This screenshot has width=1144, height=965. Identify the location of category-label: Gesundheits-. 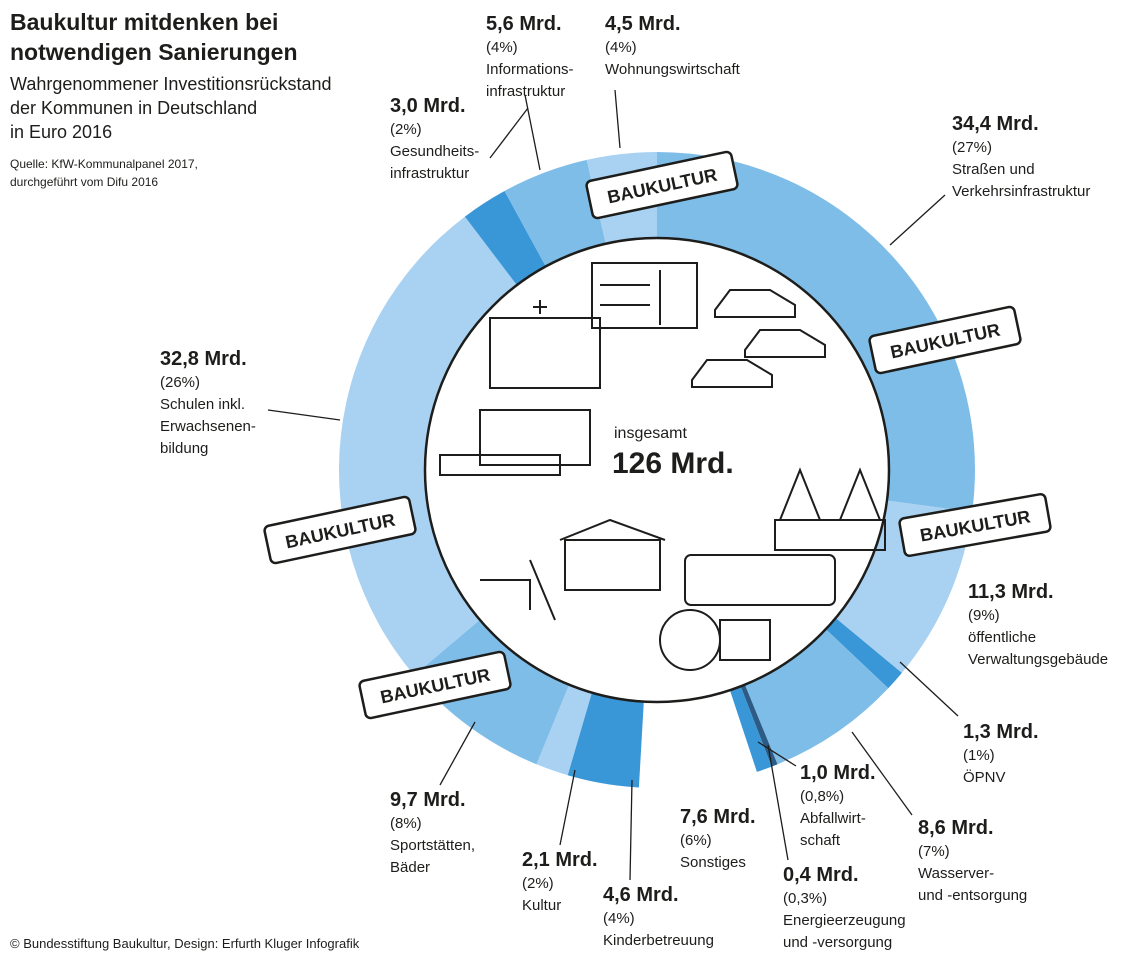
(434, 151).